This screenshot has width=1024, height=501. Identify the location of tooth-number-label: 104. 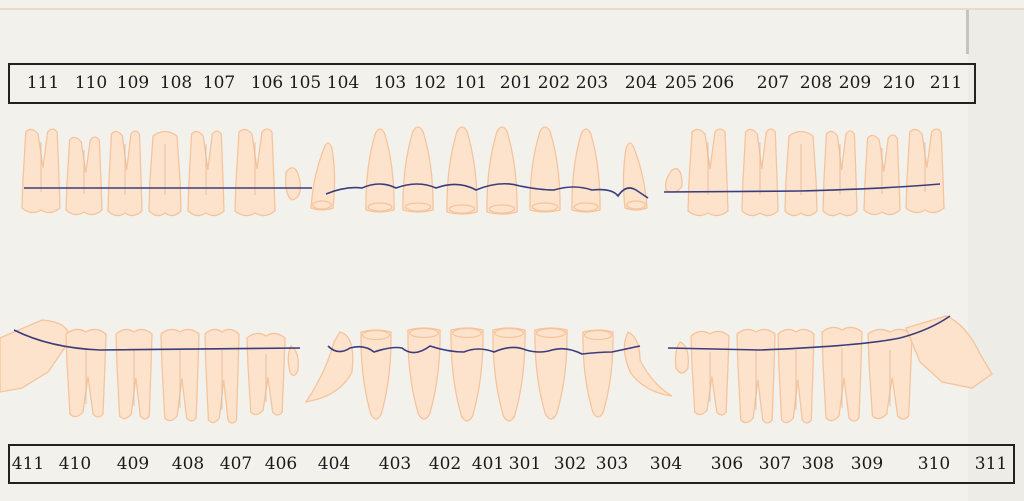
(343, 83).